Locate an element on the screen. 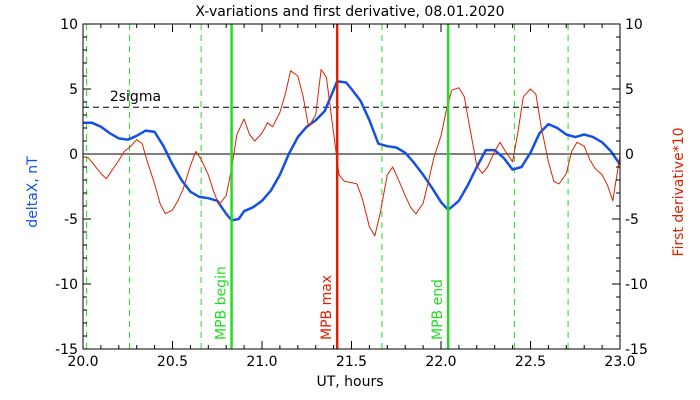  y-tick-label-right: -10 is located at coordinates (636, 285).